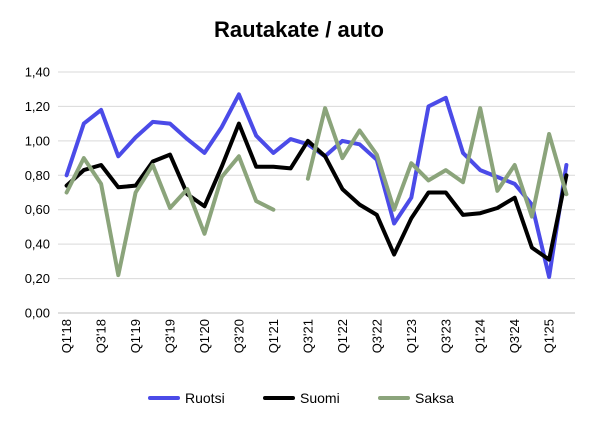  What do you see at coordinates (320, 398) in the screenshot?
I see `legend-label-suomi: Suomi` at bounding box center [320, 398].